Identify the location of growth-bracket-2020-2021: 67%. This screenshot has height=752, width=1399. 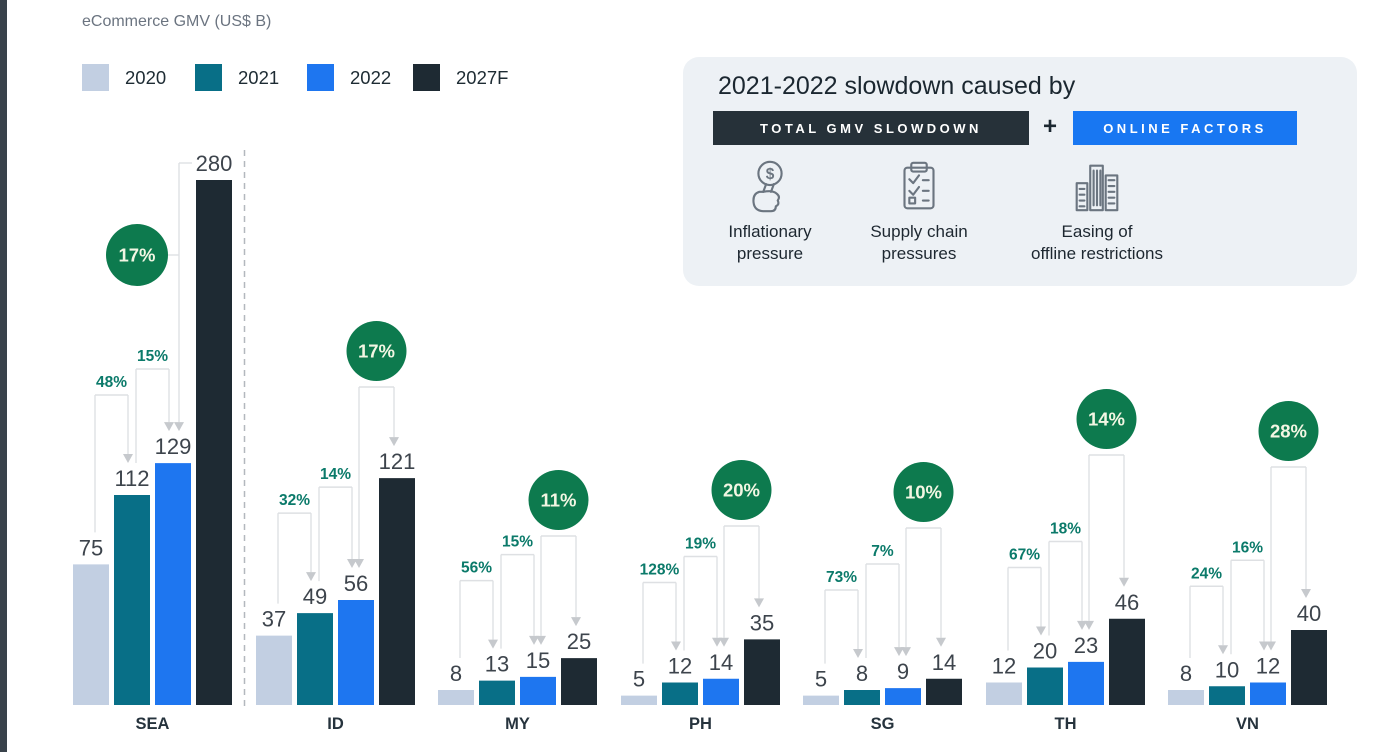
(1026, 599).